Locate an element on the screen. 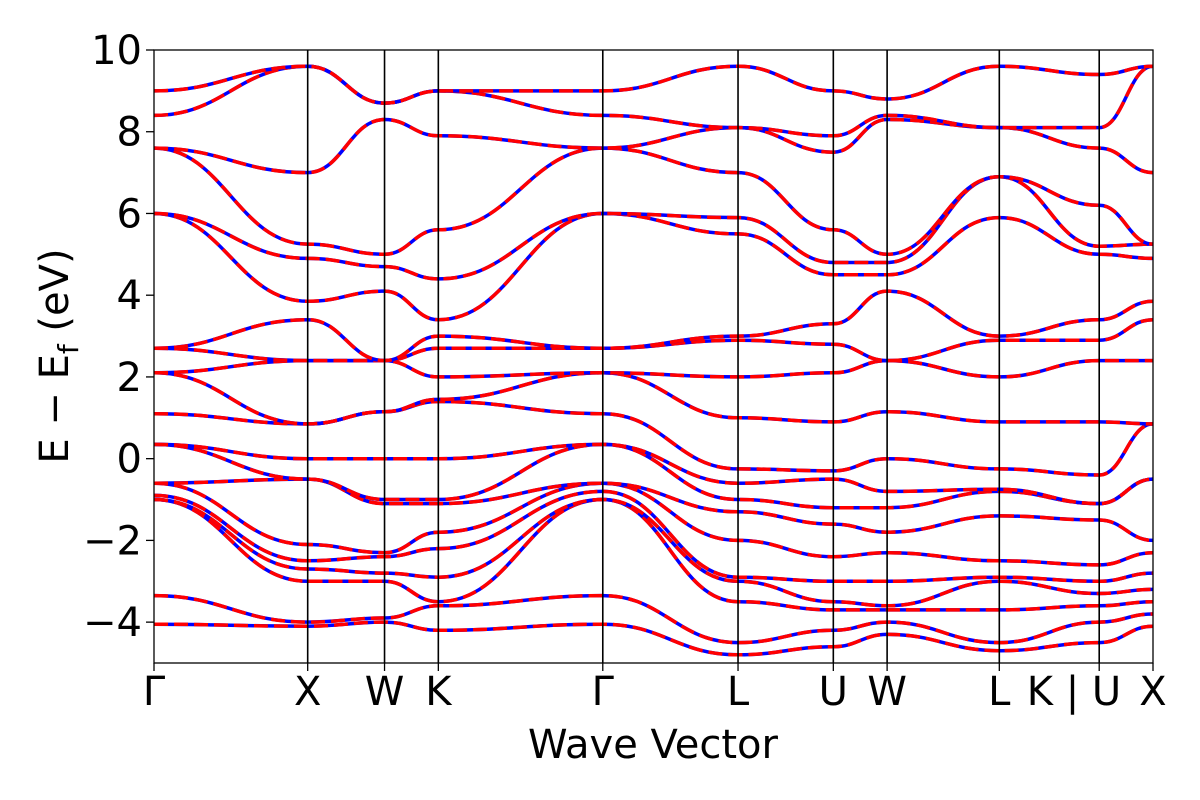  y-axis-ticks: −4 −2 0 2 4 6 8 10 is located at coordinates (118, 337).